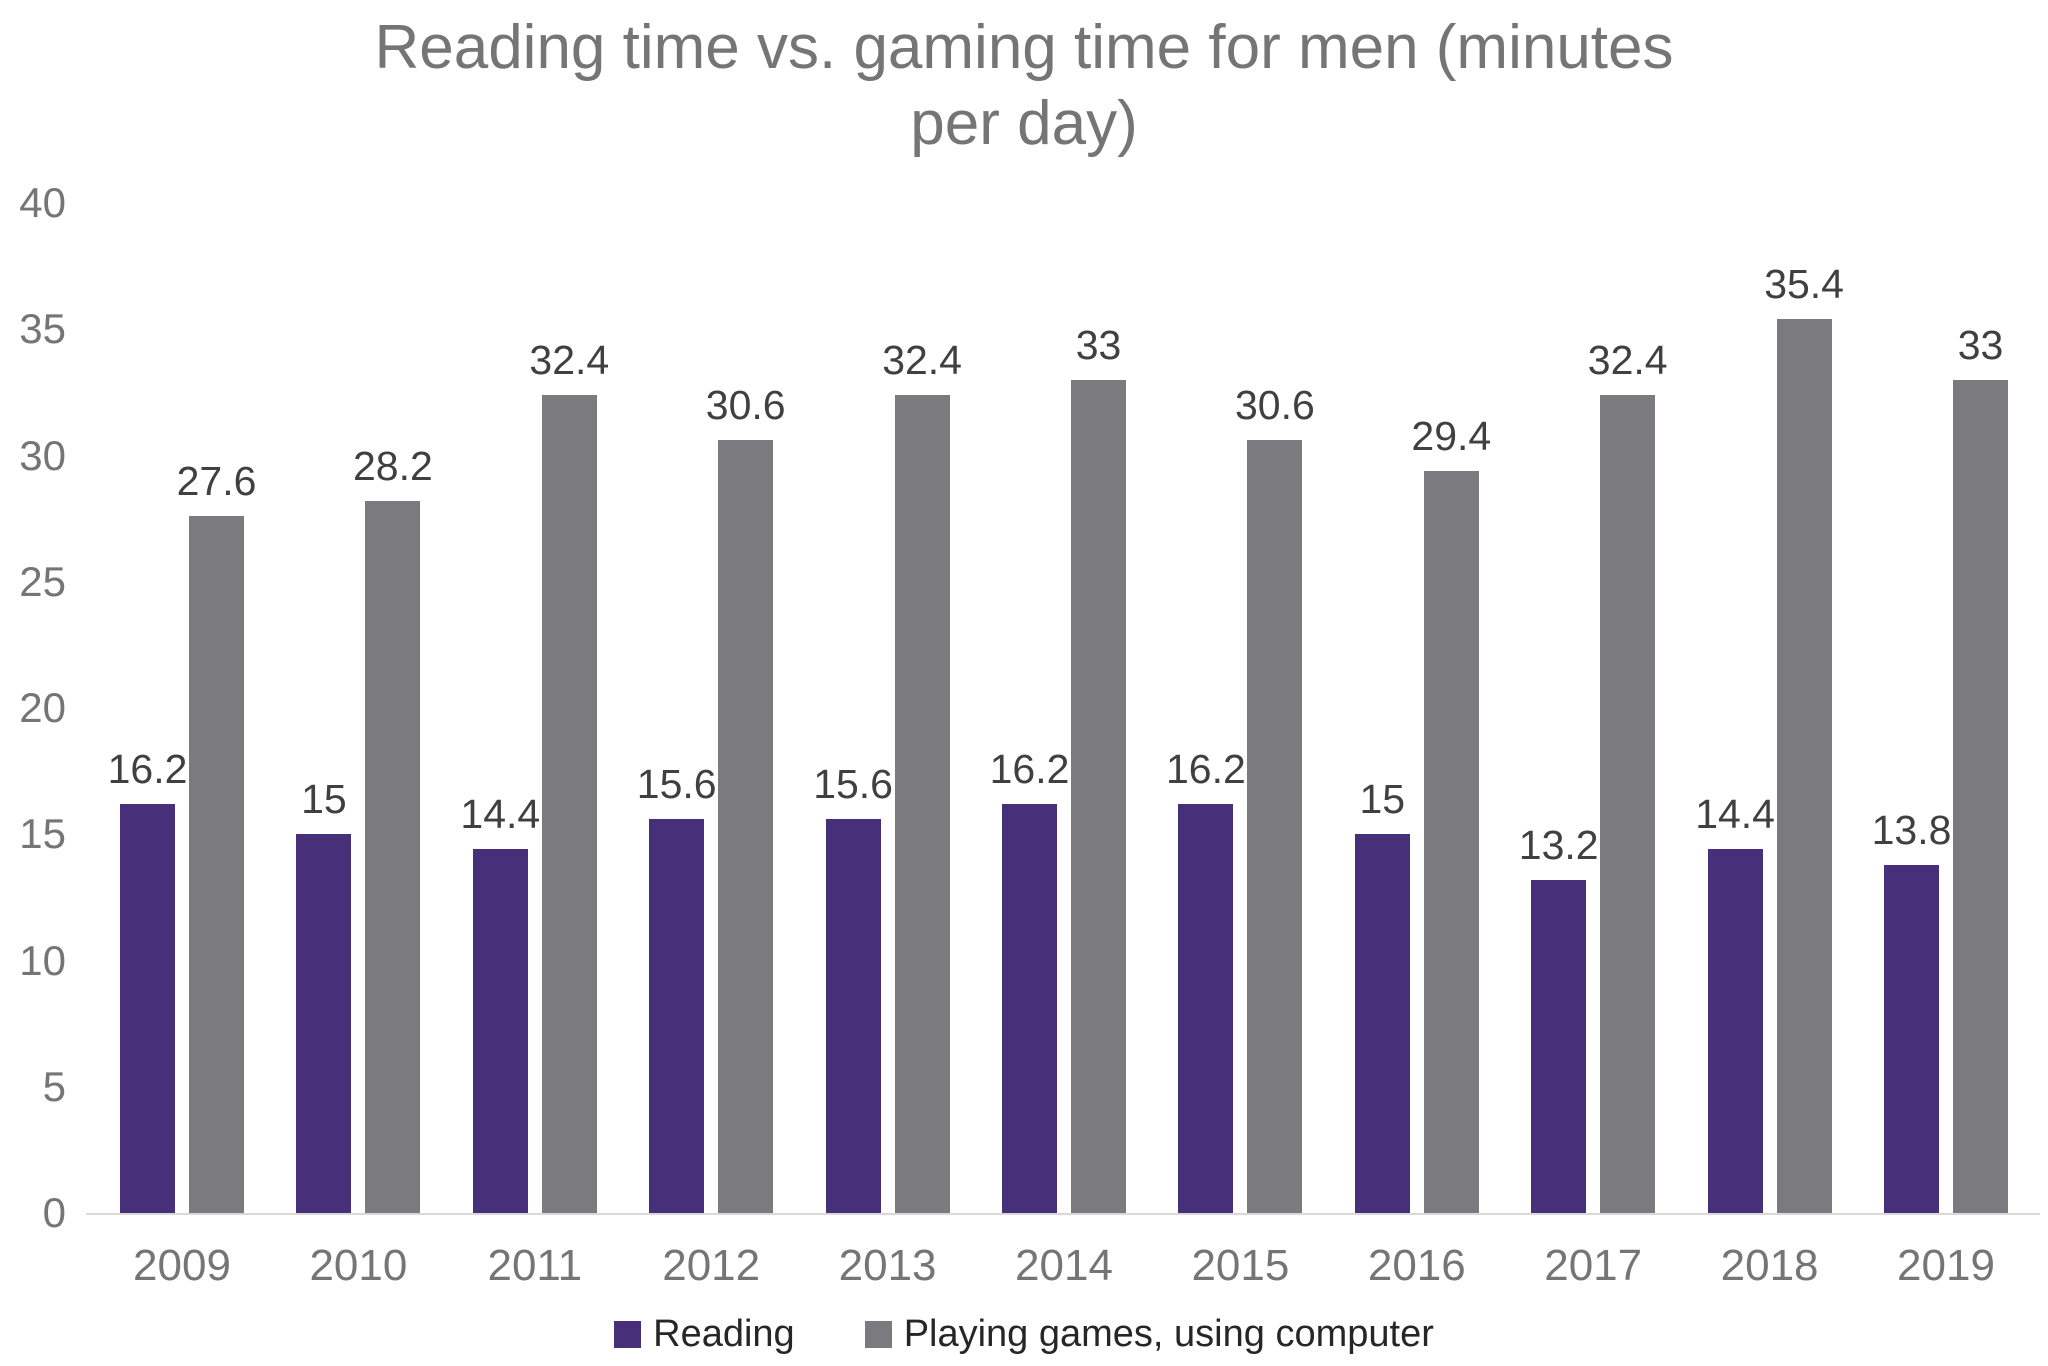 The image size is (2048, 1366). Describe the element at coordinates (1063, 1214) in the screenshot. I see `x-axis-line` at that location.